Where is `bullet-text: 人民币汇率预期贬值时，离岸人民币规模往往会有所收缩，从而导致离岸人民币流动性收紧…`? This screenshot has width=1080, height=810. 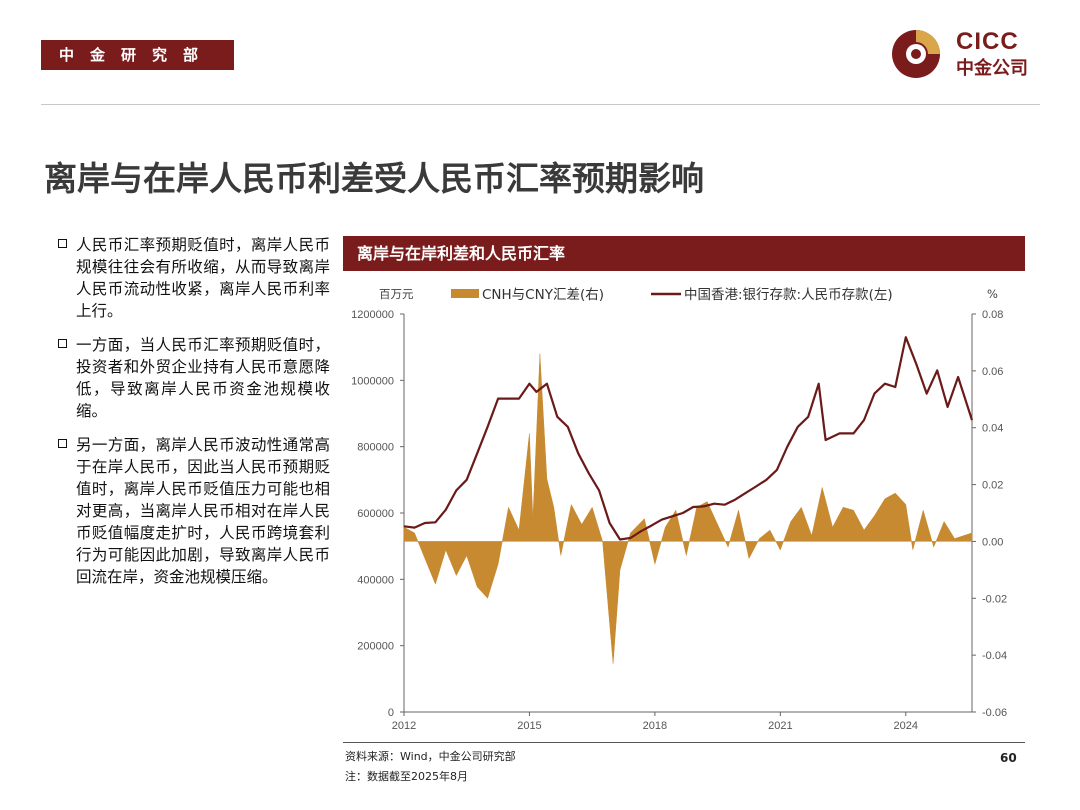 bullet-text: 人民币汇率预期贬值时，离岸人民币规模往往会有所收缩，从而导致离岸人民币流动性收紧… is located at coordinates (203, 278).